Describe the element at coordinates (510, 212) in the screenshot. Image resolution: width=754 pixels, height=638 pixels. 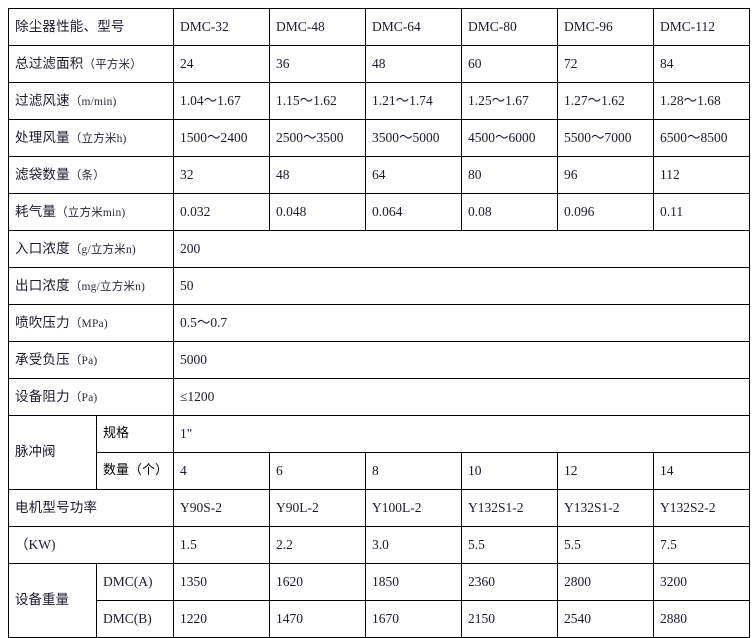
I see `air-consumption-cell-3: 0.08` at that location.